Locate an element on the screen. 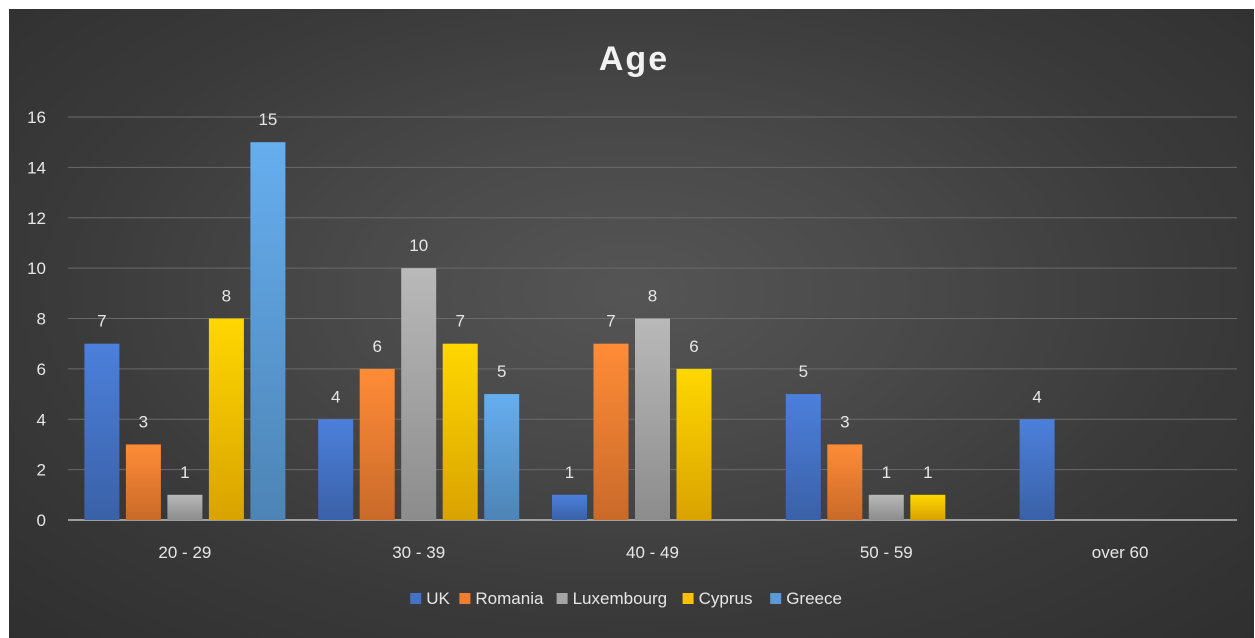 Image resolution: width=1255 pixels, height=638 pixels. y-tick-label: 12 is located at coordinates (36, 218).